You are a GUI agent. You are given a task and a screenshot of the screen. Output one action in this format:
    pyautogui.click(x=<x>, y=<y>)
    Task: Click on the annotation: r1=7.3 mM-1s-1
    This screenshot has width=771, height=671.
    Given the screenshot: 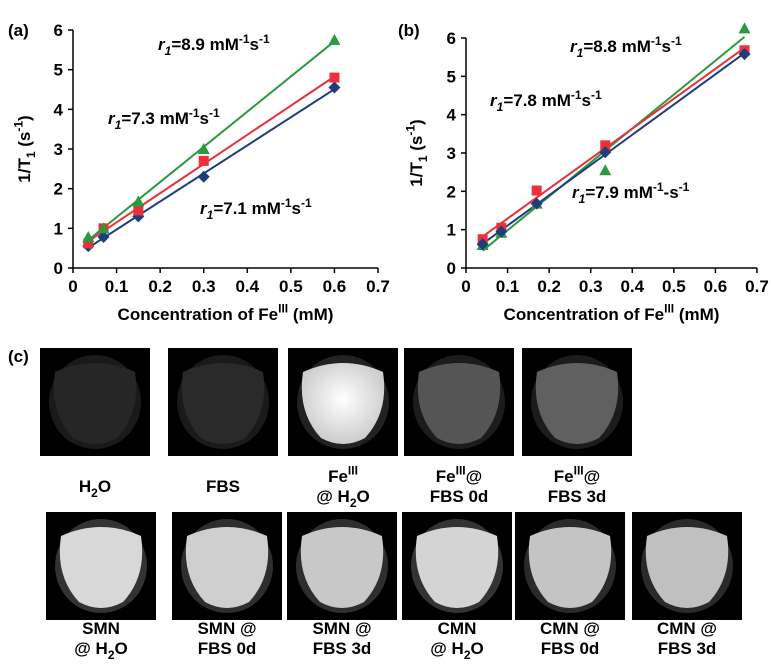 What is the action you would take?
    pyautogui.click(x=164, y=119)
    